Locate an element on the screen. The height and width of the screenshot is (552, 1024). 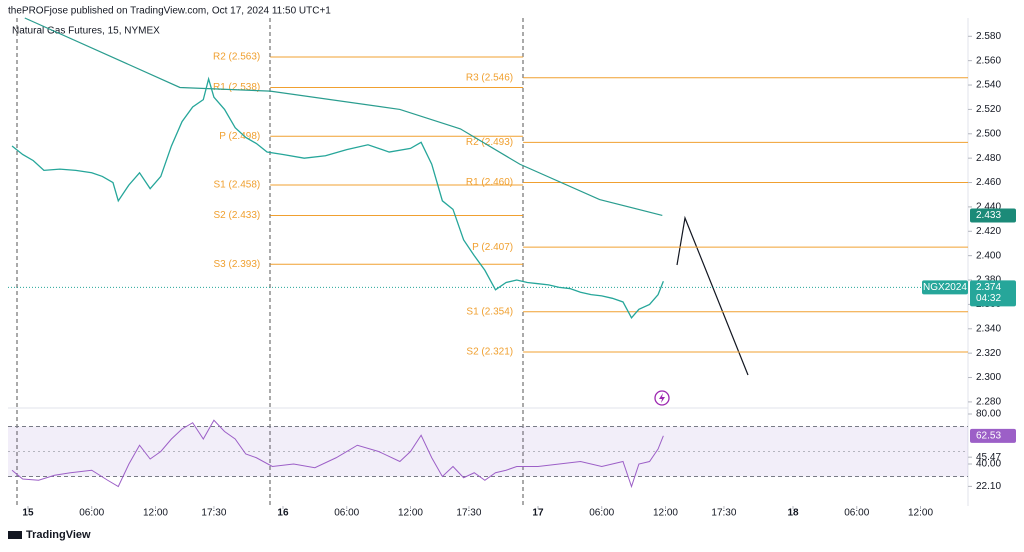
y-tick-label: 2.460 is located at coordinates (988, 182).